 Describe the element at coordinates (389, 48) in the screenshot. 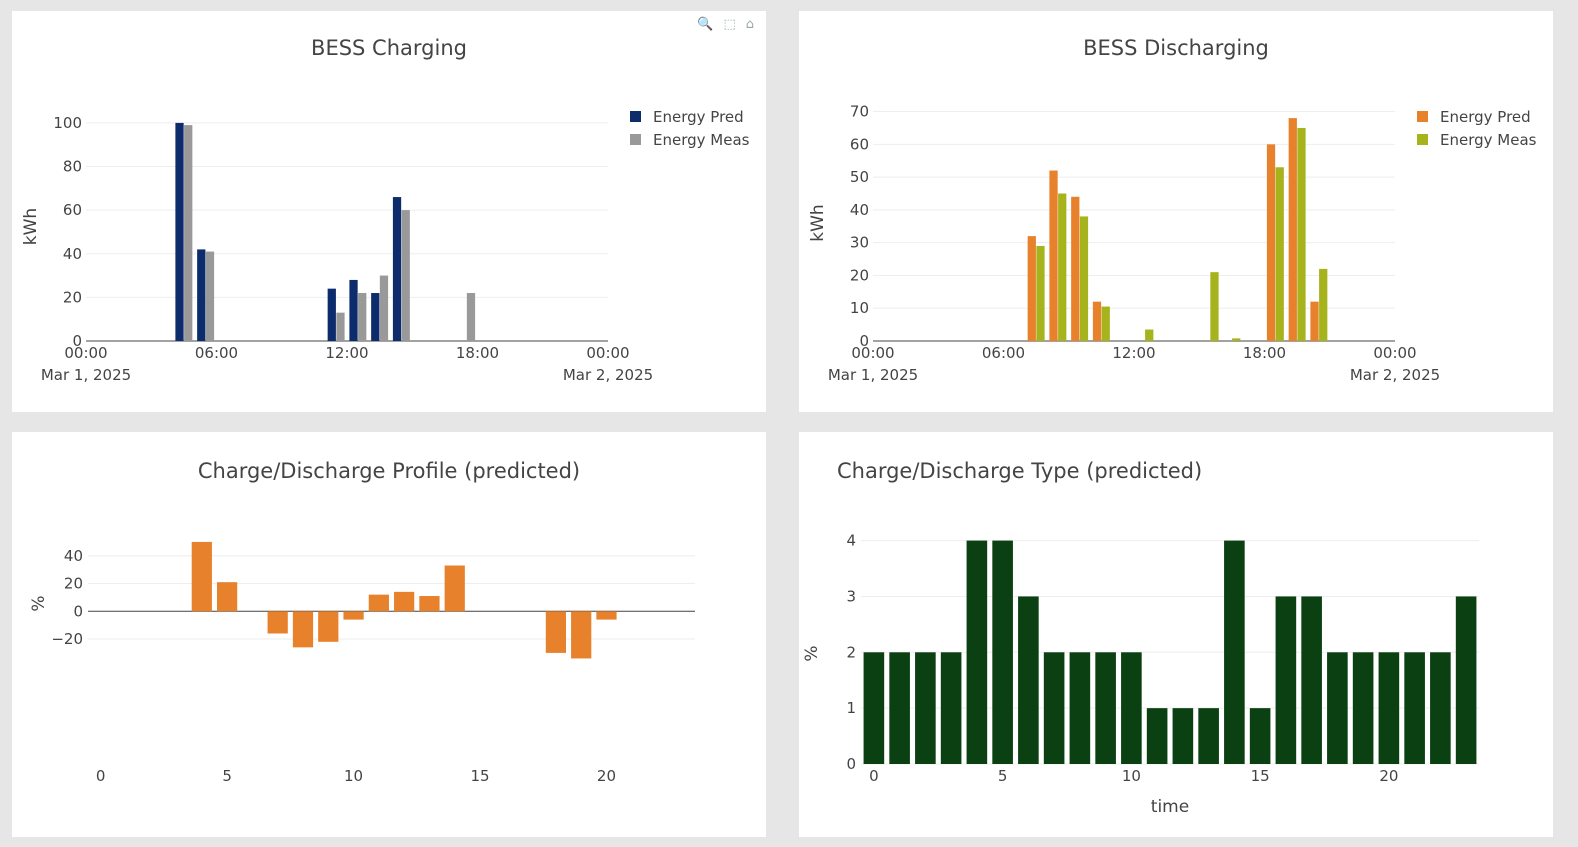

I see `chart-title: BESS Charging` at that location.